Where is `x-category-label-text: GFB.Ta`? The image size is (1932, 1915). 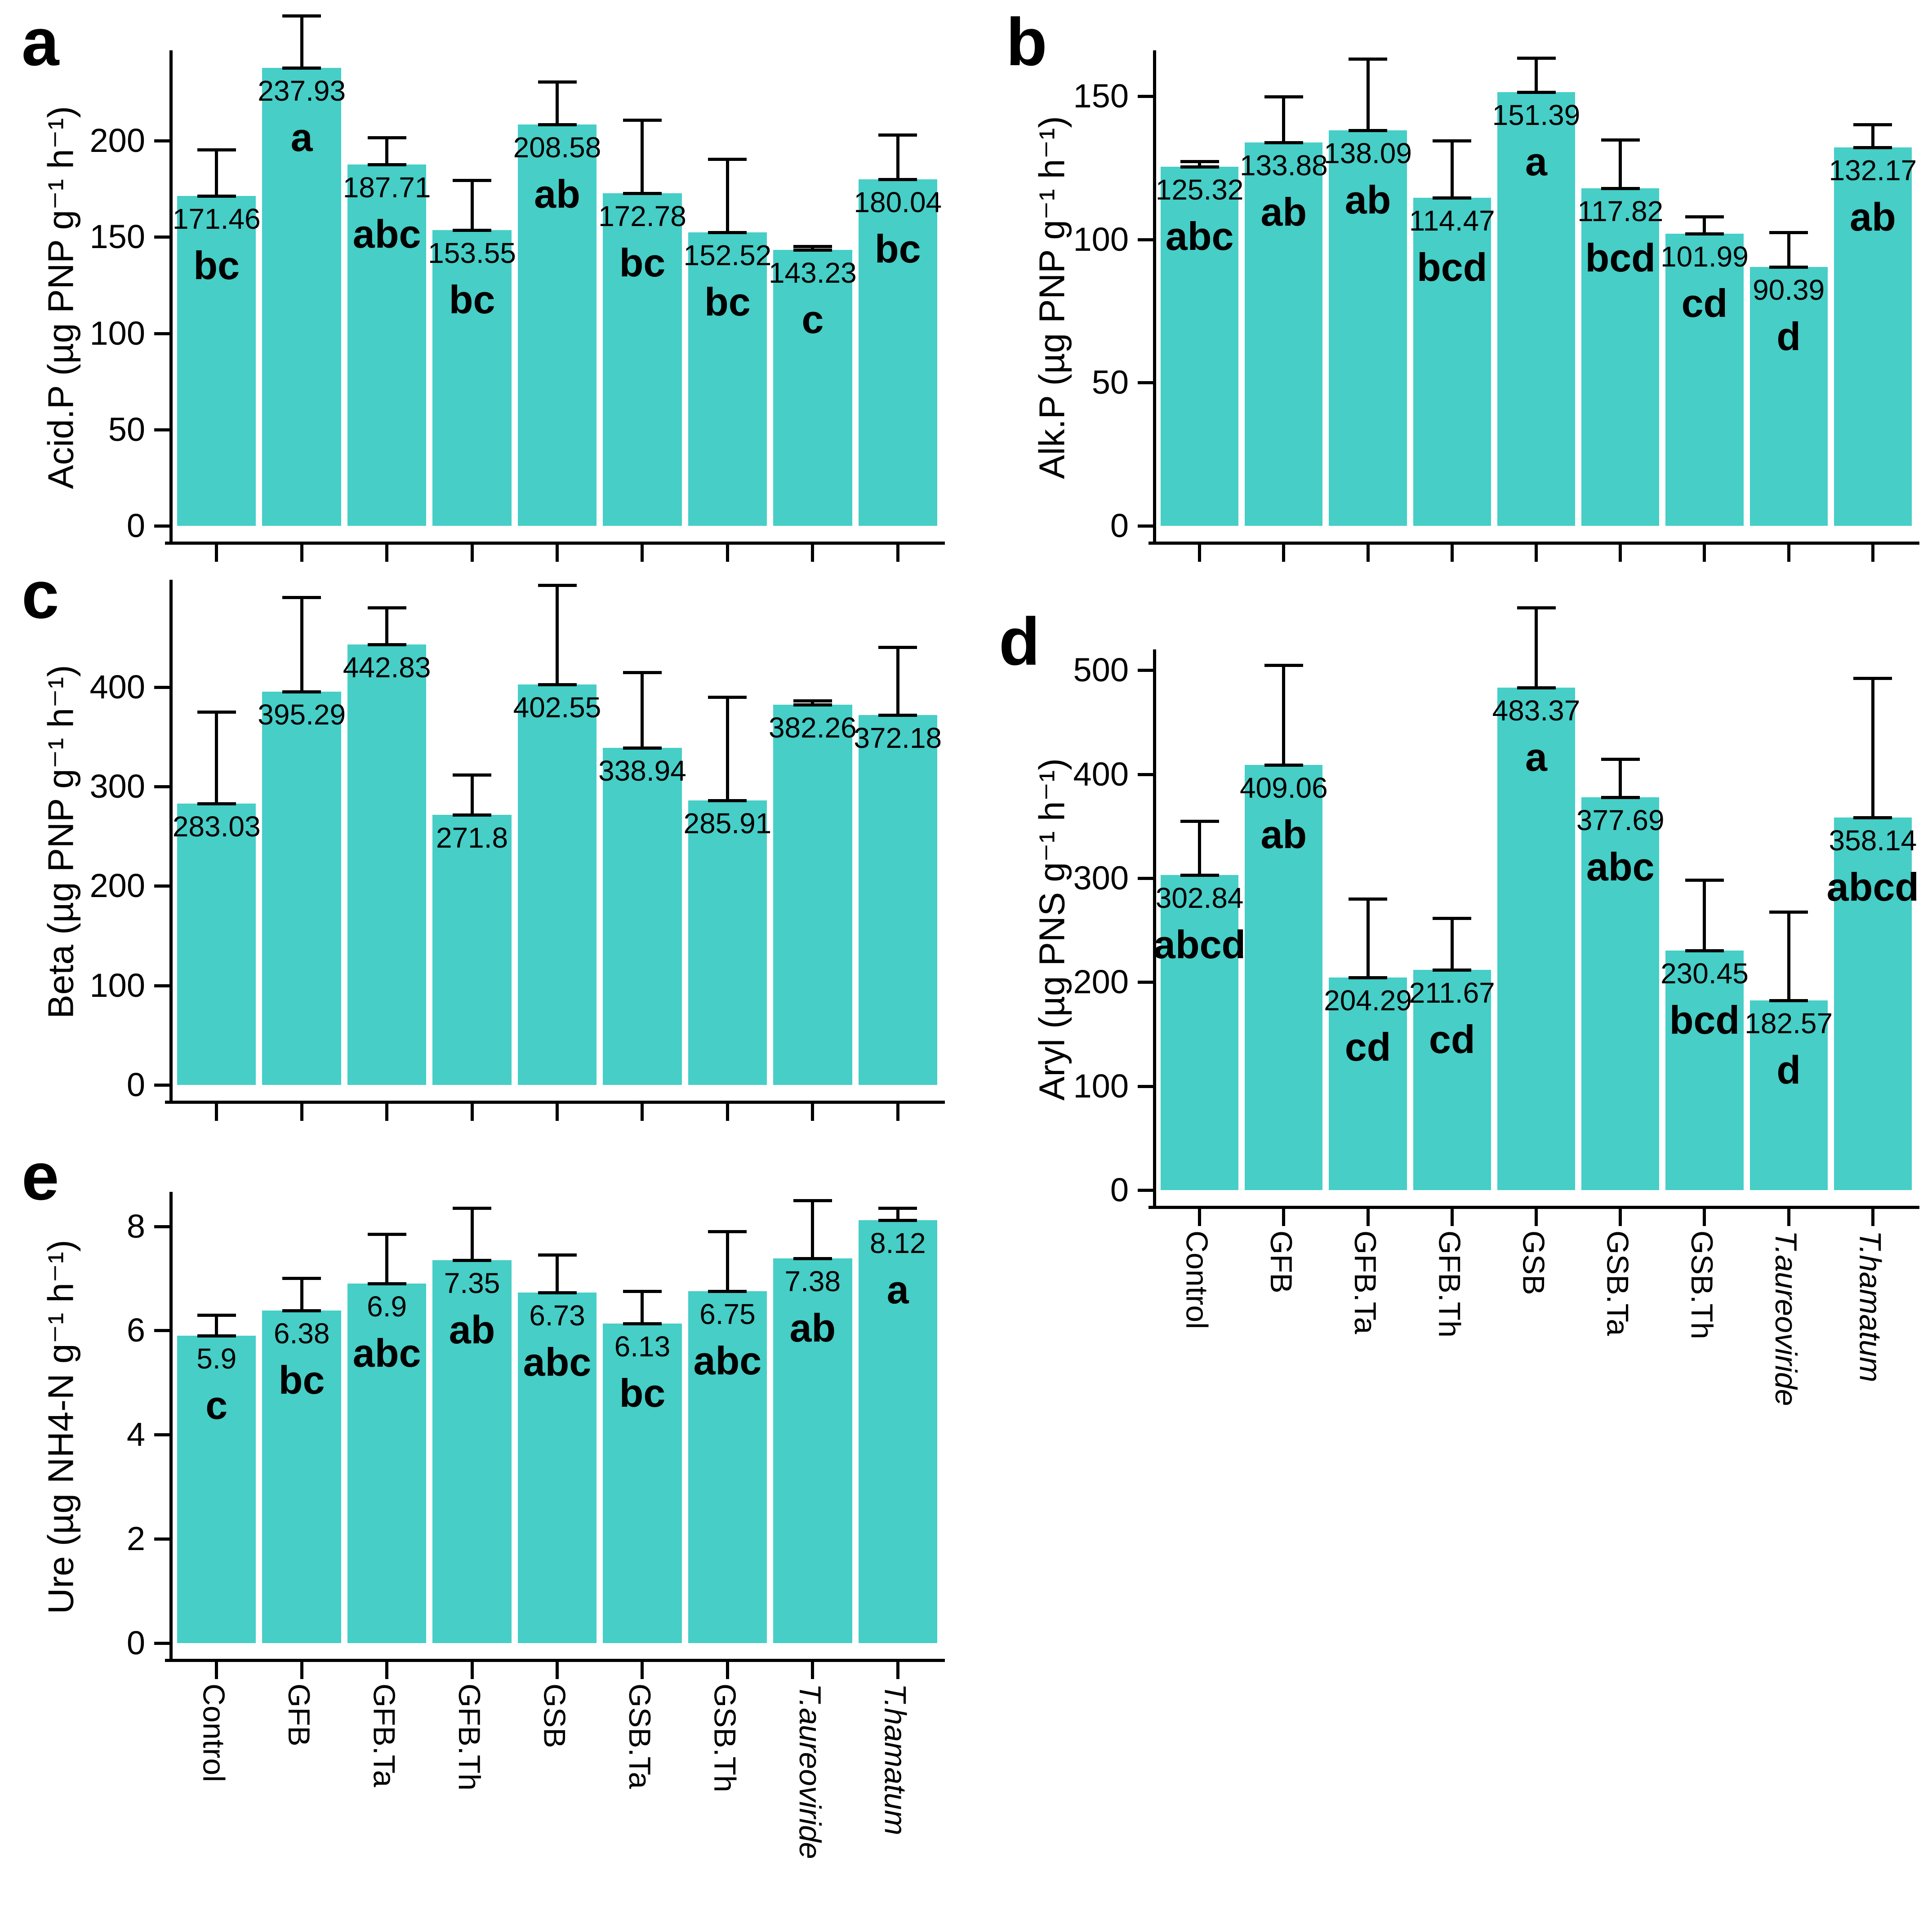 x-category-label-text: GFB.Ta is located at coordinates (1365, 1282).